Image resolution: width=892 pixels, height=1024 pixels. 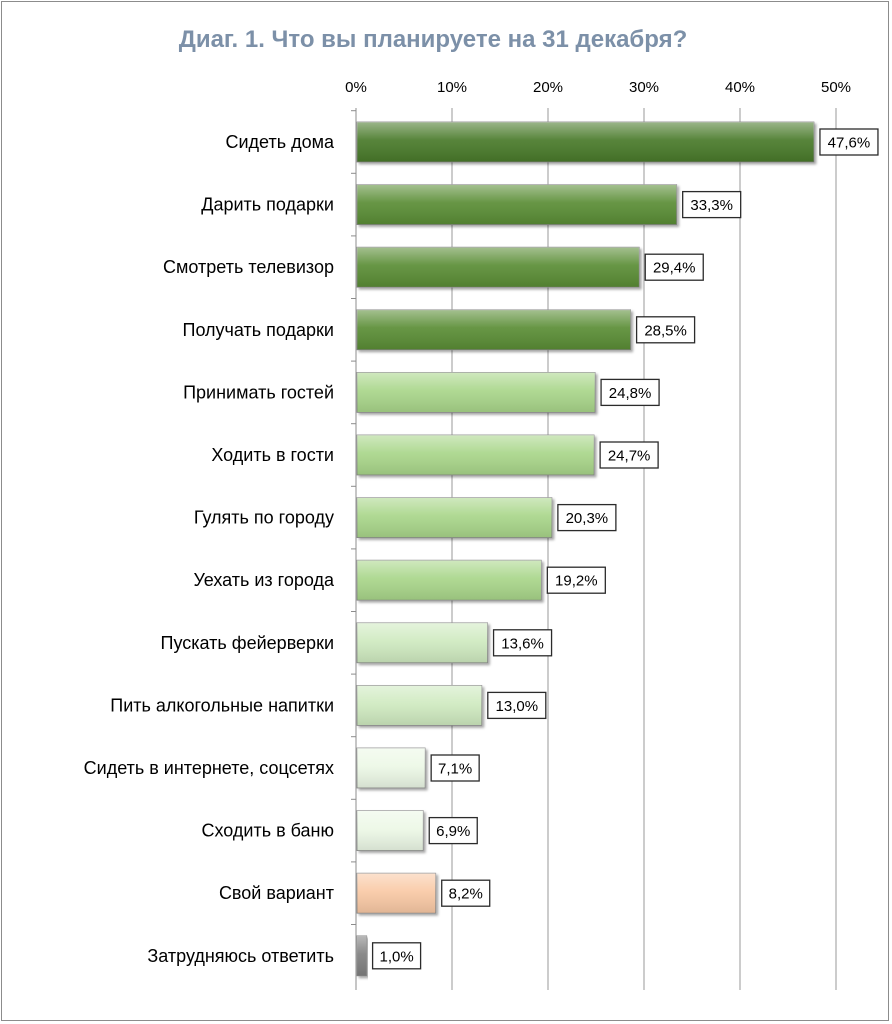 I want to click on data-label: 20,3%, so click(x=587, y=517).